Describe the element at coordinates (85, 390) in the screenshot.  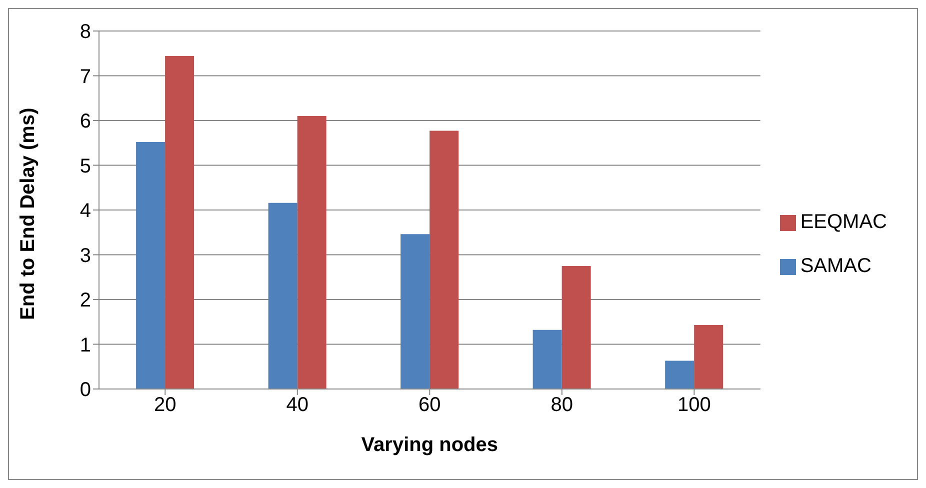
I see `y-tick-label: 0` at that location.